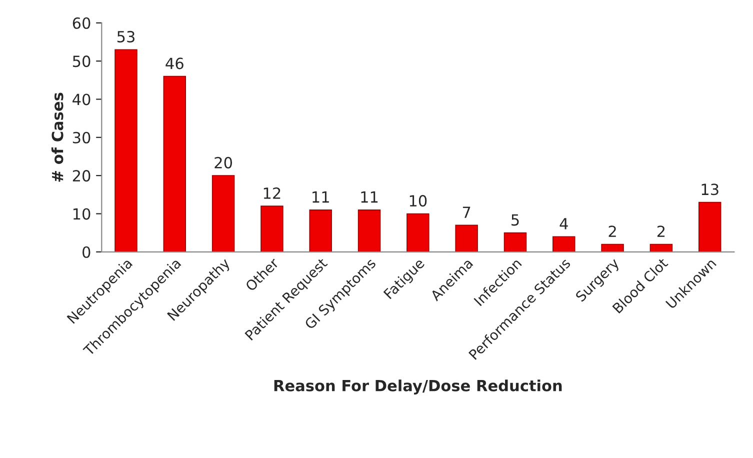 The height and width of the screenshot is (458, 753). Describe the element at coordinates (86, 252) in the screenshot. I see `y-tick-label: 0` at that location.